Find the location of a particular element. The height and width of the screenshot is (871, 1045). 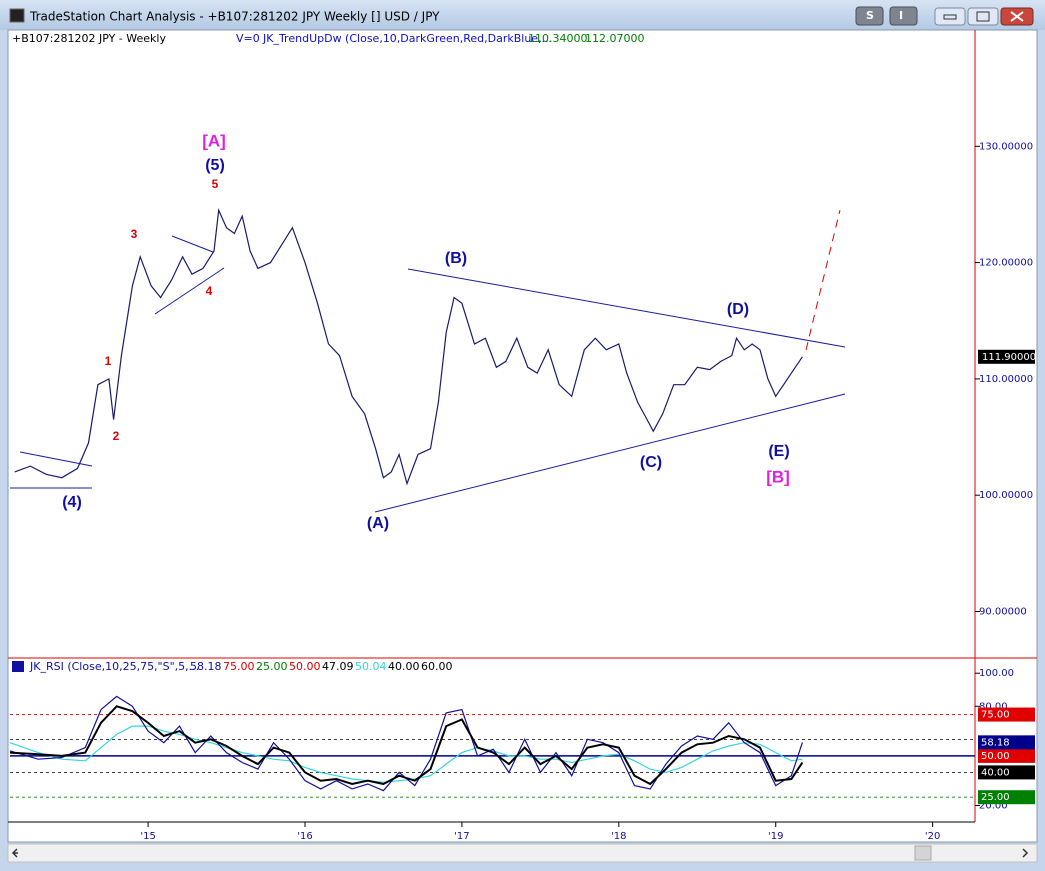

scrollbar is located at coordinates (522, 853).